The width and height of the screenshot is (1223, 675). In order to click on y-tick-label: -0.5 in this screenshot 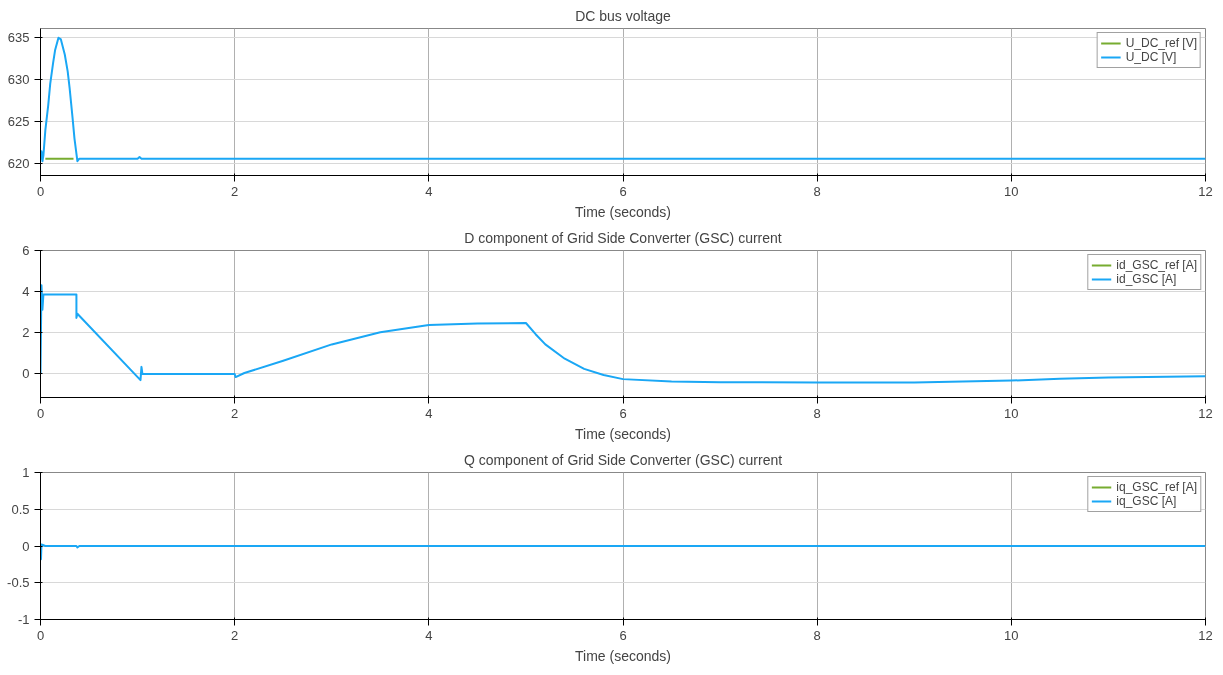, I will do `click(18, 583)`.